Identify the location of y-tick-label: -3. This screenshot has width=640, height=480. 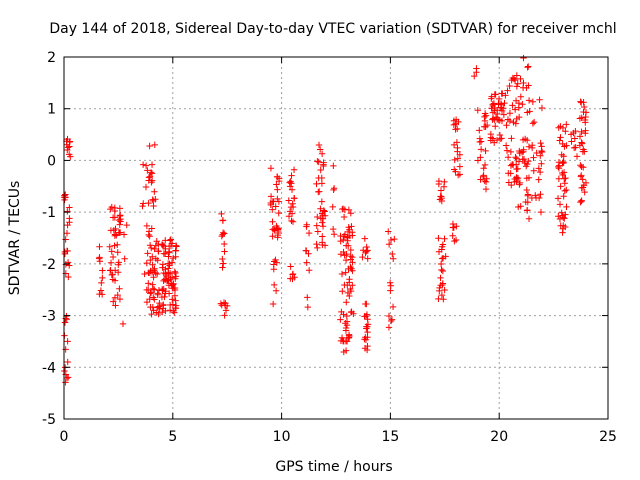
(49, 317).